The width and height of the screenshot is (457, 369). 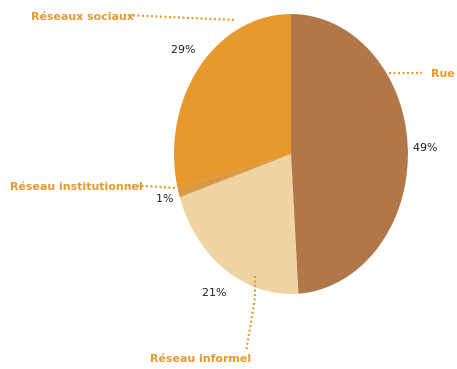 What do you see at coordinates (234, 176) in the screenshot?
I see `pie-slice-reseau-institutionnel` at bounding box center [234, 176].